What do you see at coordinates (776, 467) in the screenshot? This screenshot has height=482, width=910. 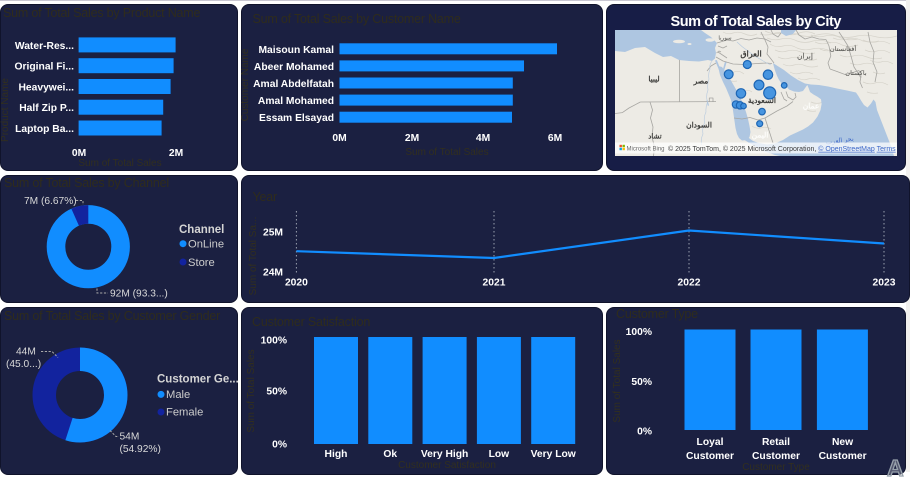 I see `svg-text: Customer Type` at bounding box center [776, 467].